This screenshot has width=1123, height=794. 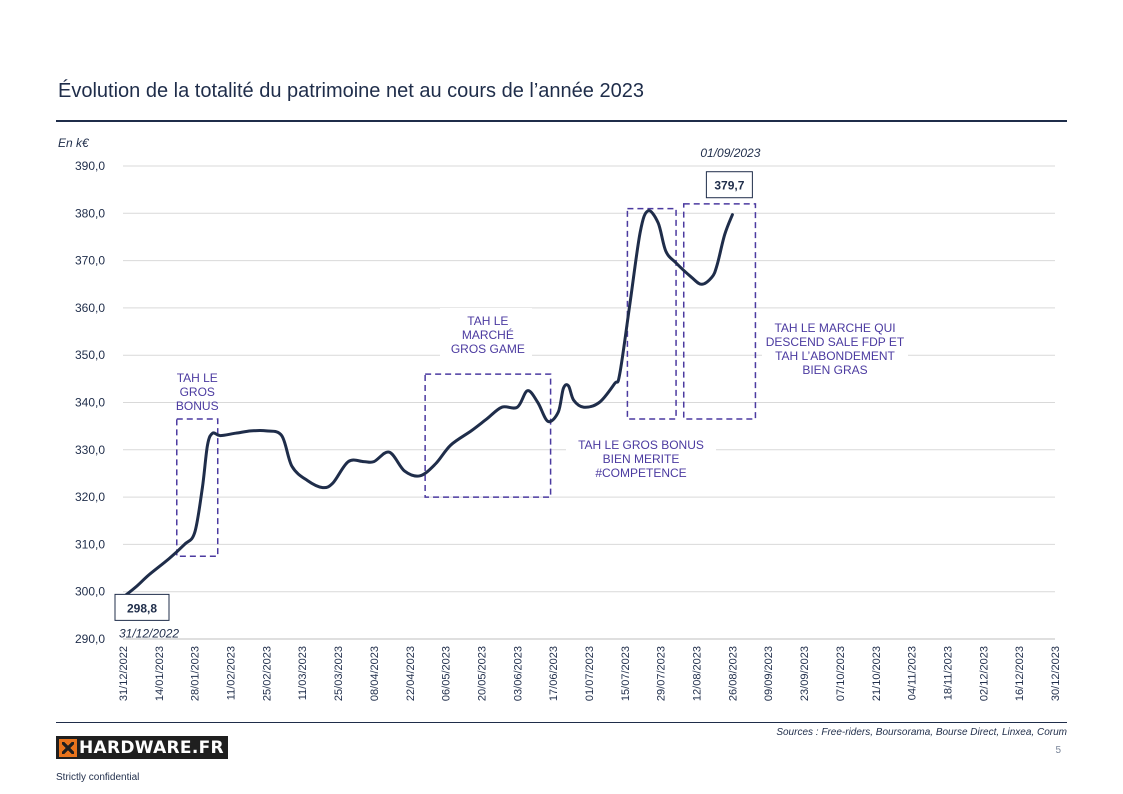 What do you see at coordinates (375, 673) in the screenshot?
I see `x-tick-label: 08/04/2023` at bounding box center [375, 673].